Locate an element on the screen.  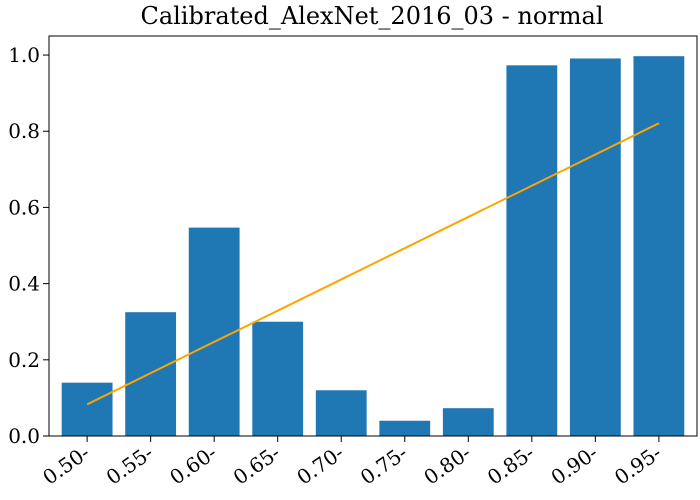
bar-0.70- is located at coordinates (341, 413).